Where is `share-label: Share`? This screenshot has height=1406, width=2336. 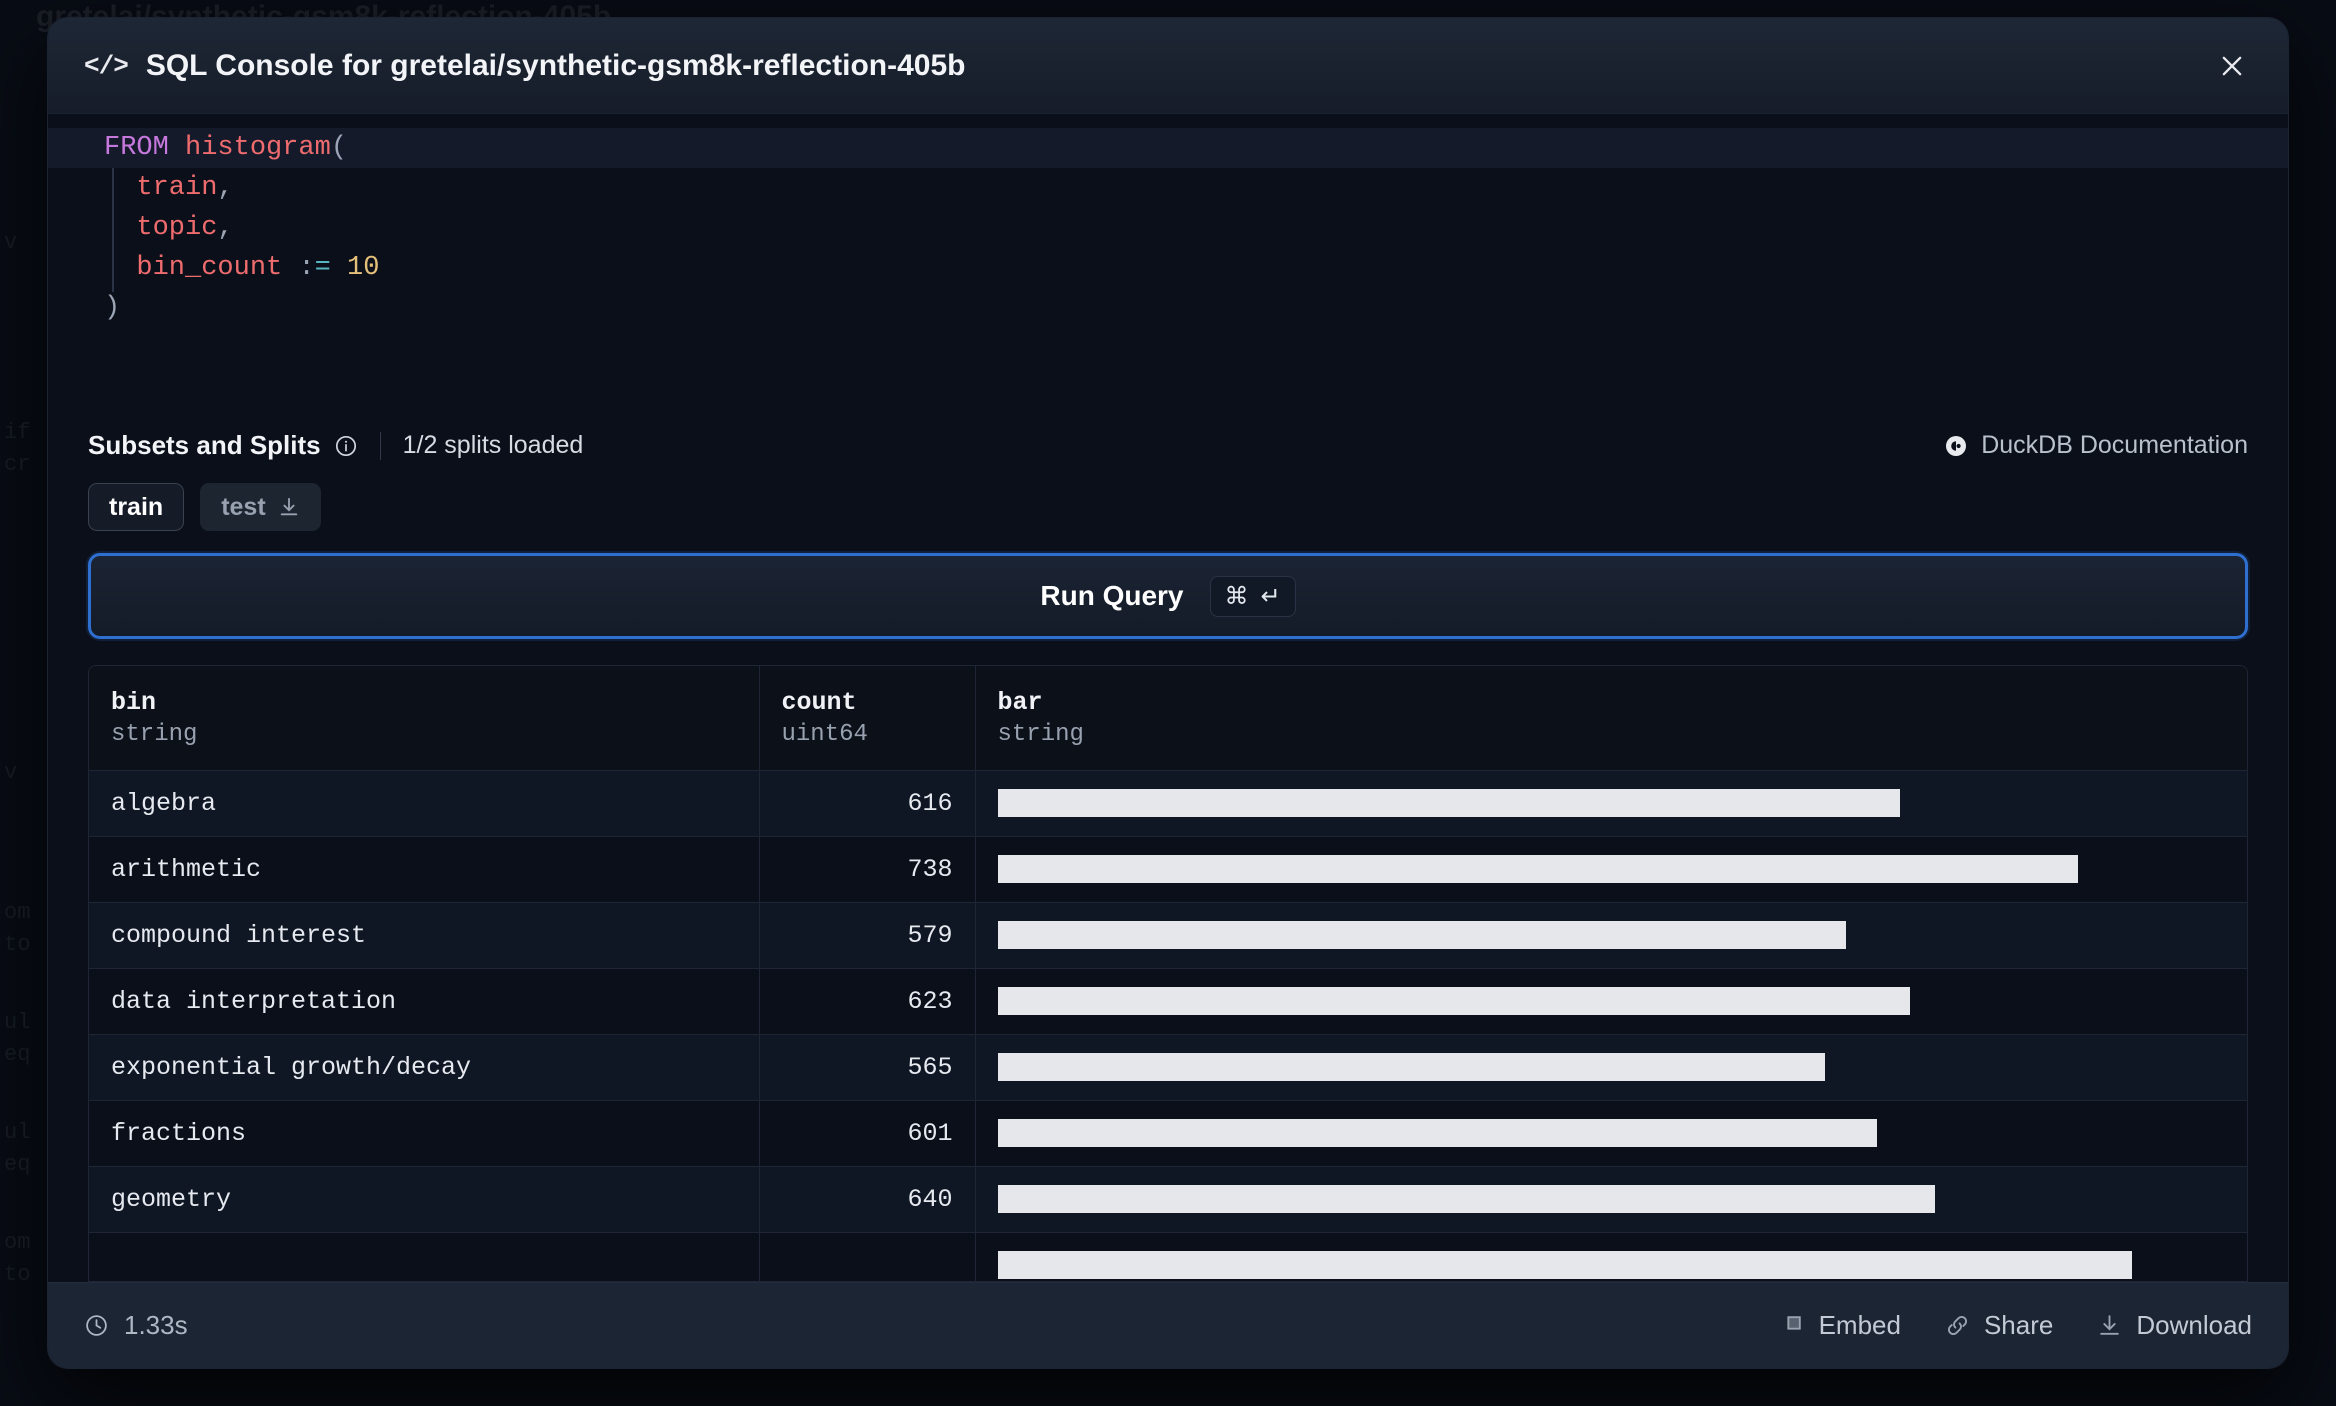
share-label: Share is located at coordinates (2018, 1325).